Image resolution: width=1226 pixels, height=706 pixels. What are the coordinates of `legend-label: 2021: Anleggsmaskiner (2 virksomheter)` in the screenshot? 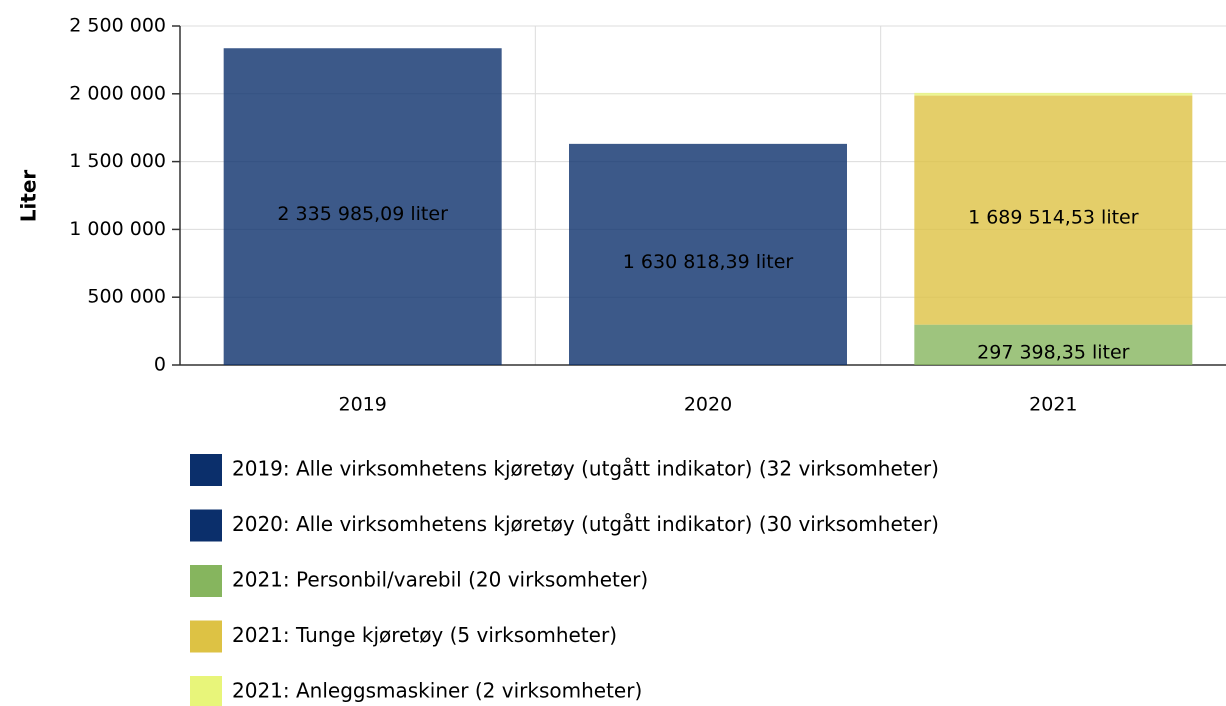 It's located at (437, 691).